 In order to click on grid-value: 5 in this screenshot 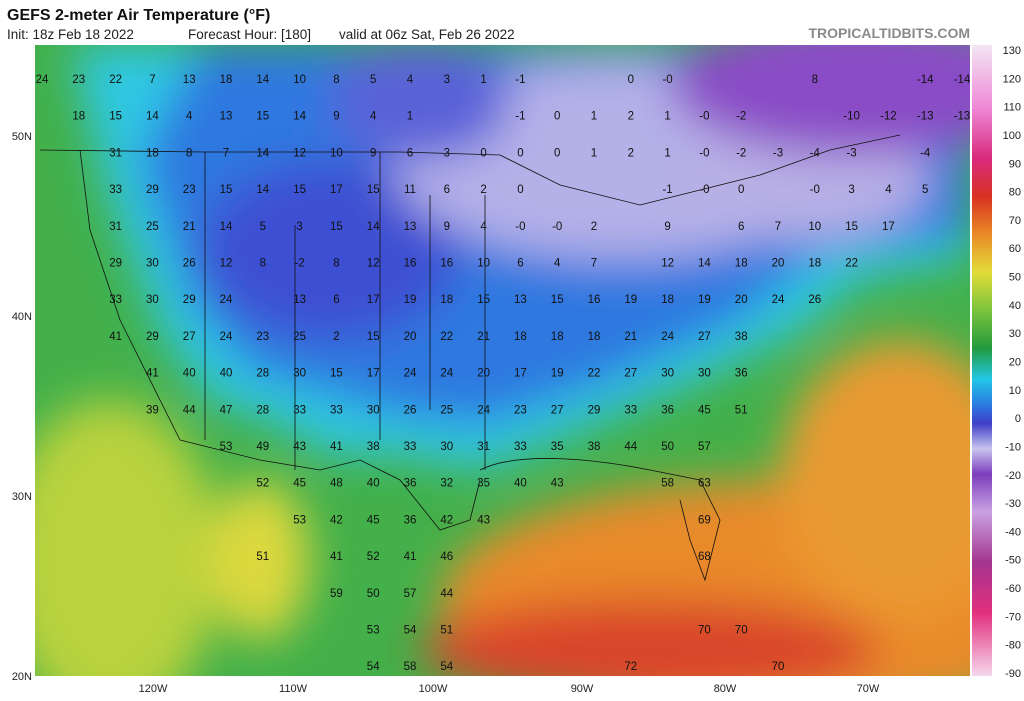, I will do `click(263, 227)`.